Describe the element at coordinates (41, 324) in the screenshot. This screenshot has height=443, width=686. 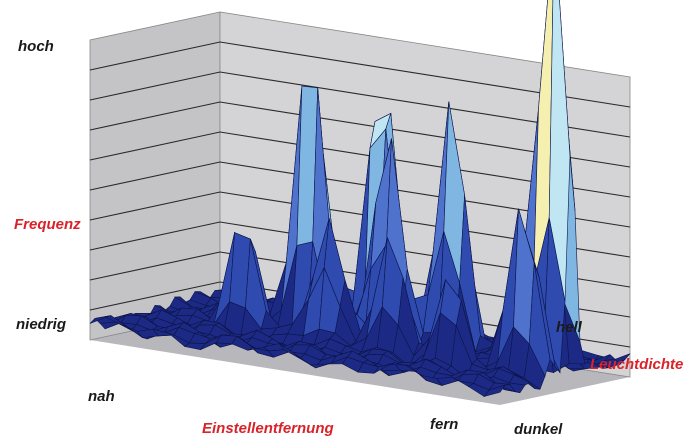
I see `z-tick-low: niedrig` at that location.